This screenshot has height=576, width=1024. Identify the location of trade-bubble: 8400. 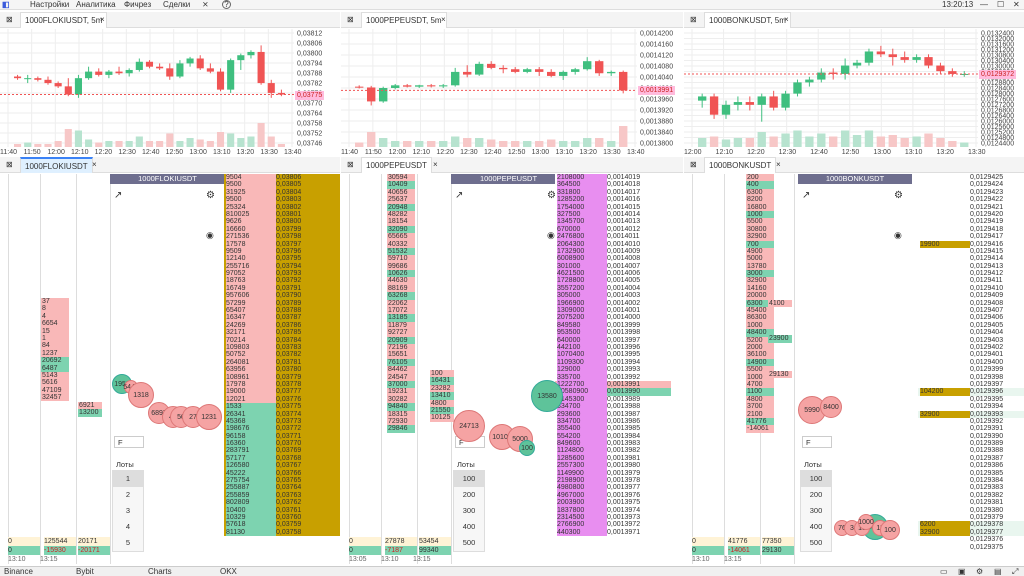
(831, 407).